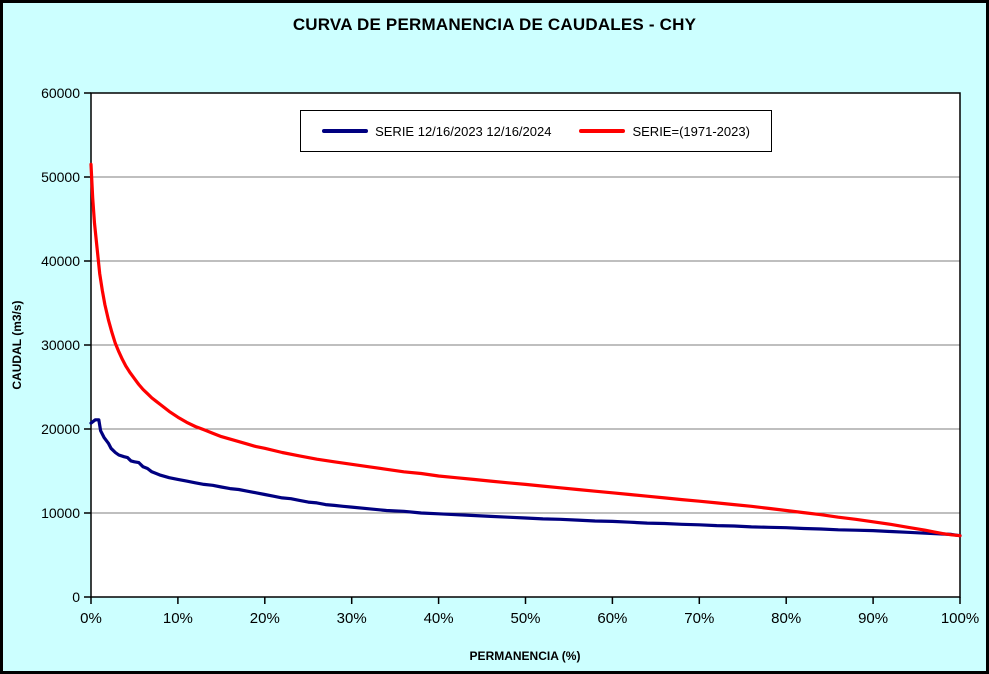 The image size is (989, 674). What do you see at coordinates (873, 618) in the screenshot?
I see `x-tick-label: 90%` at bounding box center [873, 618].